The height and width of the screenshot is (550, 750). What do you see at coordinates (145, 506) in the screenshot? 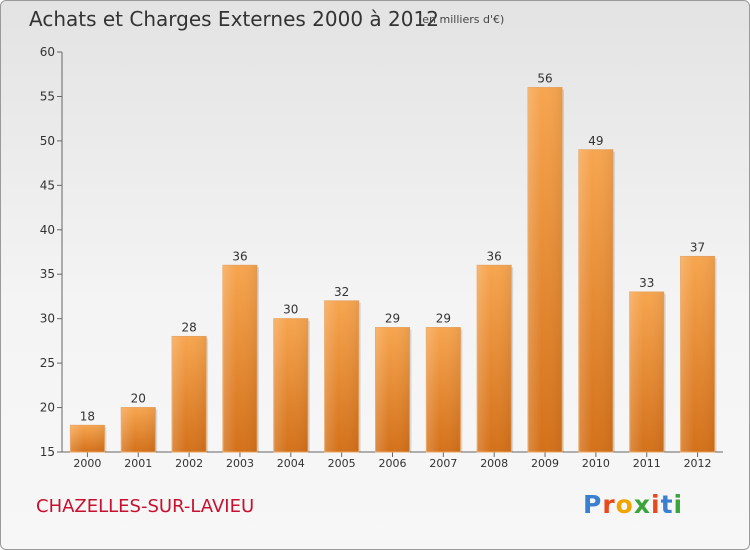
I see `location-label: CHAZELLES-SUR-LAVIEU` at bounding box center [145, 506].